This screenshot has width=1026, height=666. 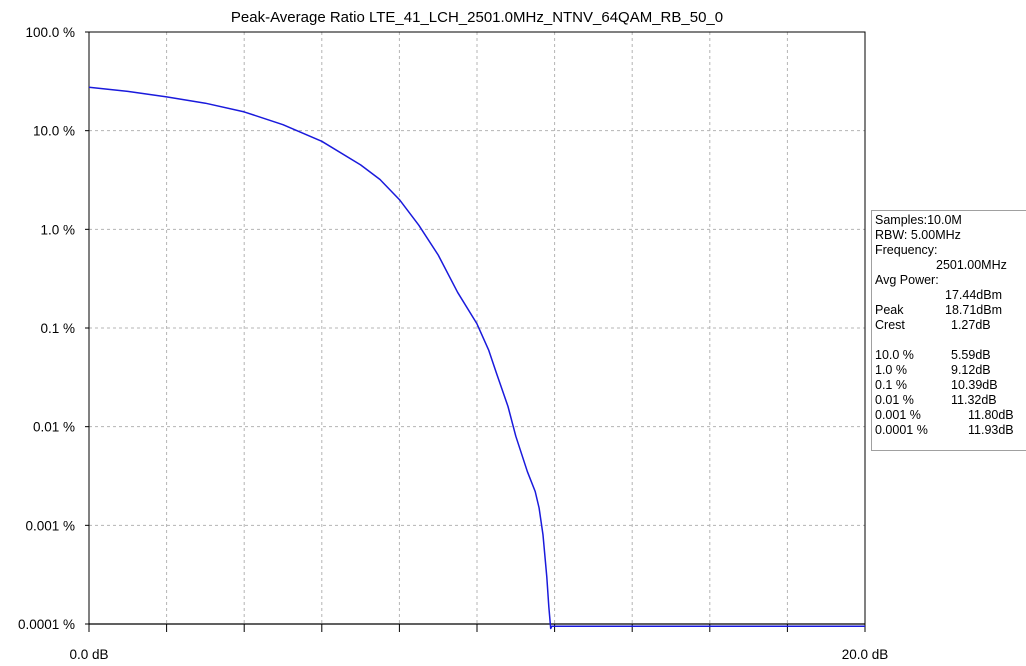 What do you see at coordinates (54, 427) in the screenshot?
I see `y-tick-label: 0.01 %` at bounding box center [54, 427].